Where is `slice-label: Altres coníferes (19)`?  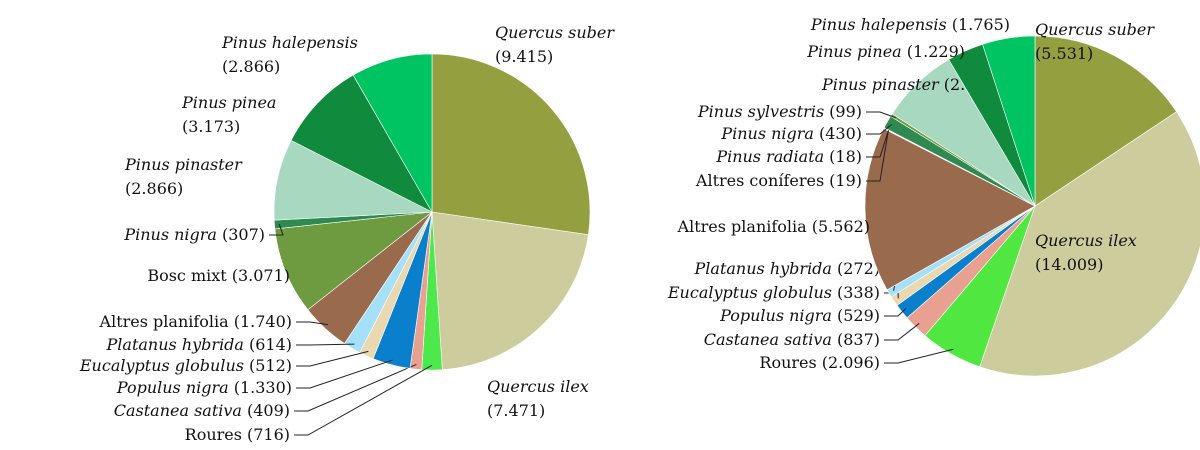
slice-label: Altres coníferes (19) is located at coordinates (778, 180).